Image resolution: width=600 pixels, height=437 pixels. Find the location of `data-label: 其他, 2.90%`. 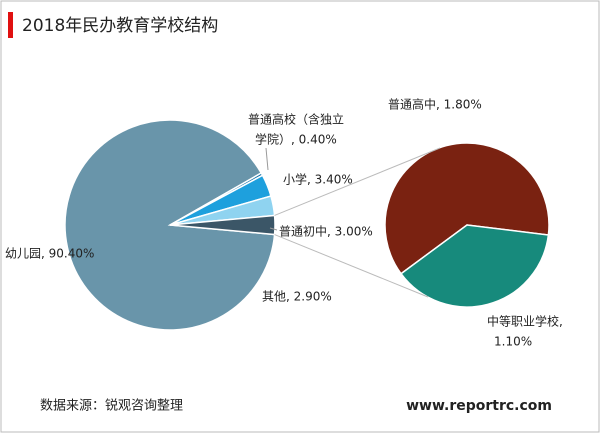

data-label: 其他, 2.90% is located at coordinates (297, 297).